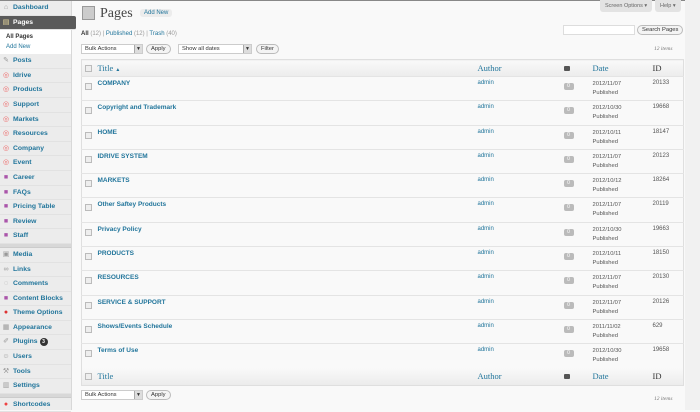 This screenshot has width=700, height=412. I want to click on sidebar-item-career: ■ Career, so click(35, 178).